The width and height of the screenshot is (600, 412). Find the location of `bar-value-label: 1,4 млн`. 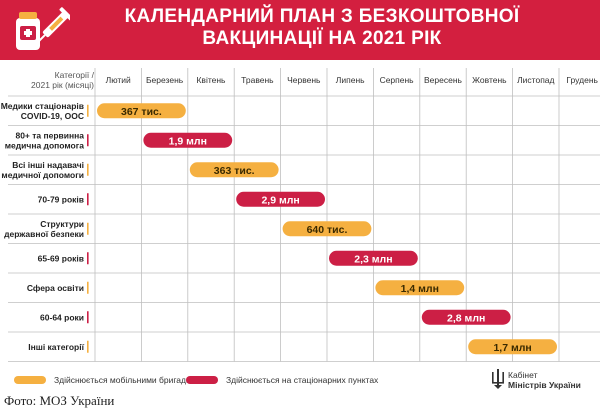

bar-value-label: 1,4 млн is located at coordinates (420, 289).